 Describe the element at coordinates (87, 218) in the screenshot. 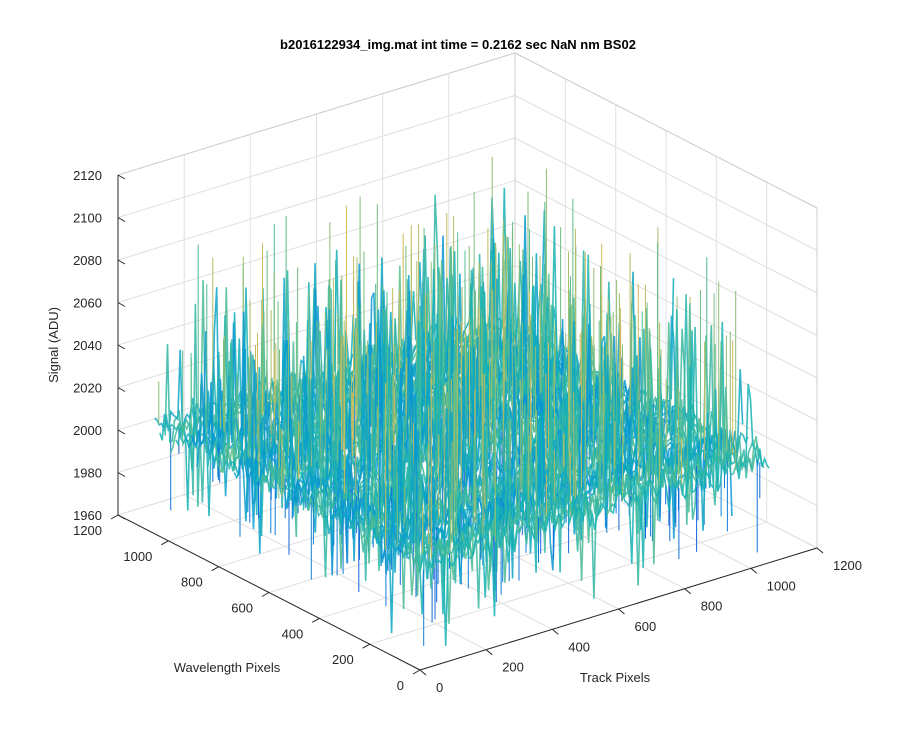

I see `z-tick-label: 2100` at that location.